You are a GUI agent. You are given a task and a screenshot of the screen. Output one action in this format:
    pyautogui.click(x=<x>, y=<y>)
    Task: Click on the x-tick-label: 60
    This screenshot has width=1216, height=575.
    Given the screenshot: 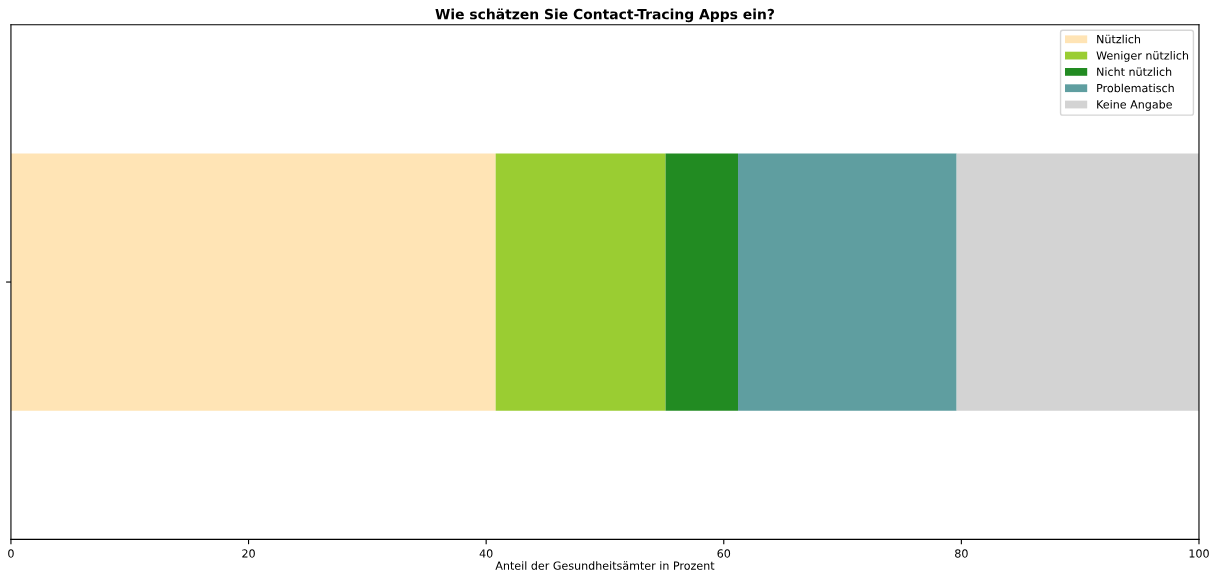 What is the action you would take?
    pyautogui.click(x=724, y=553)
    